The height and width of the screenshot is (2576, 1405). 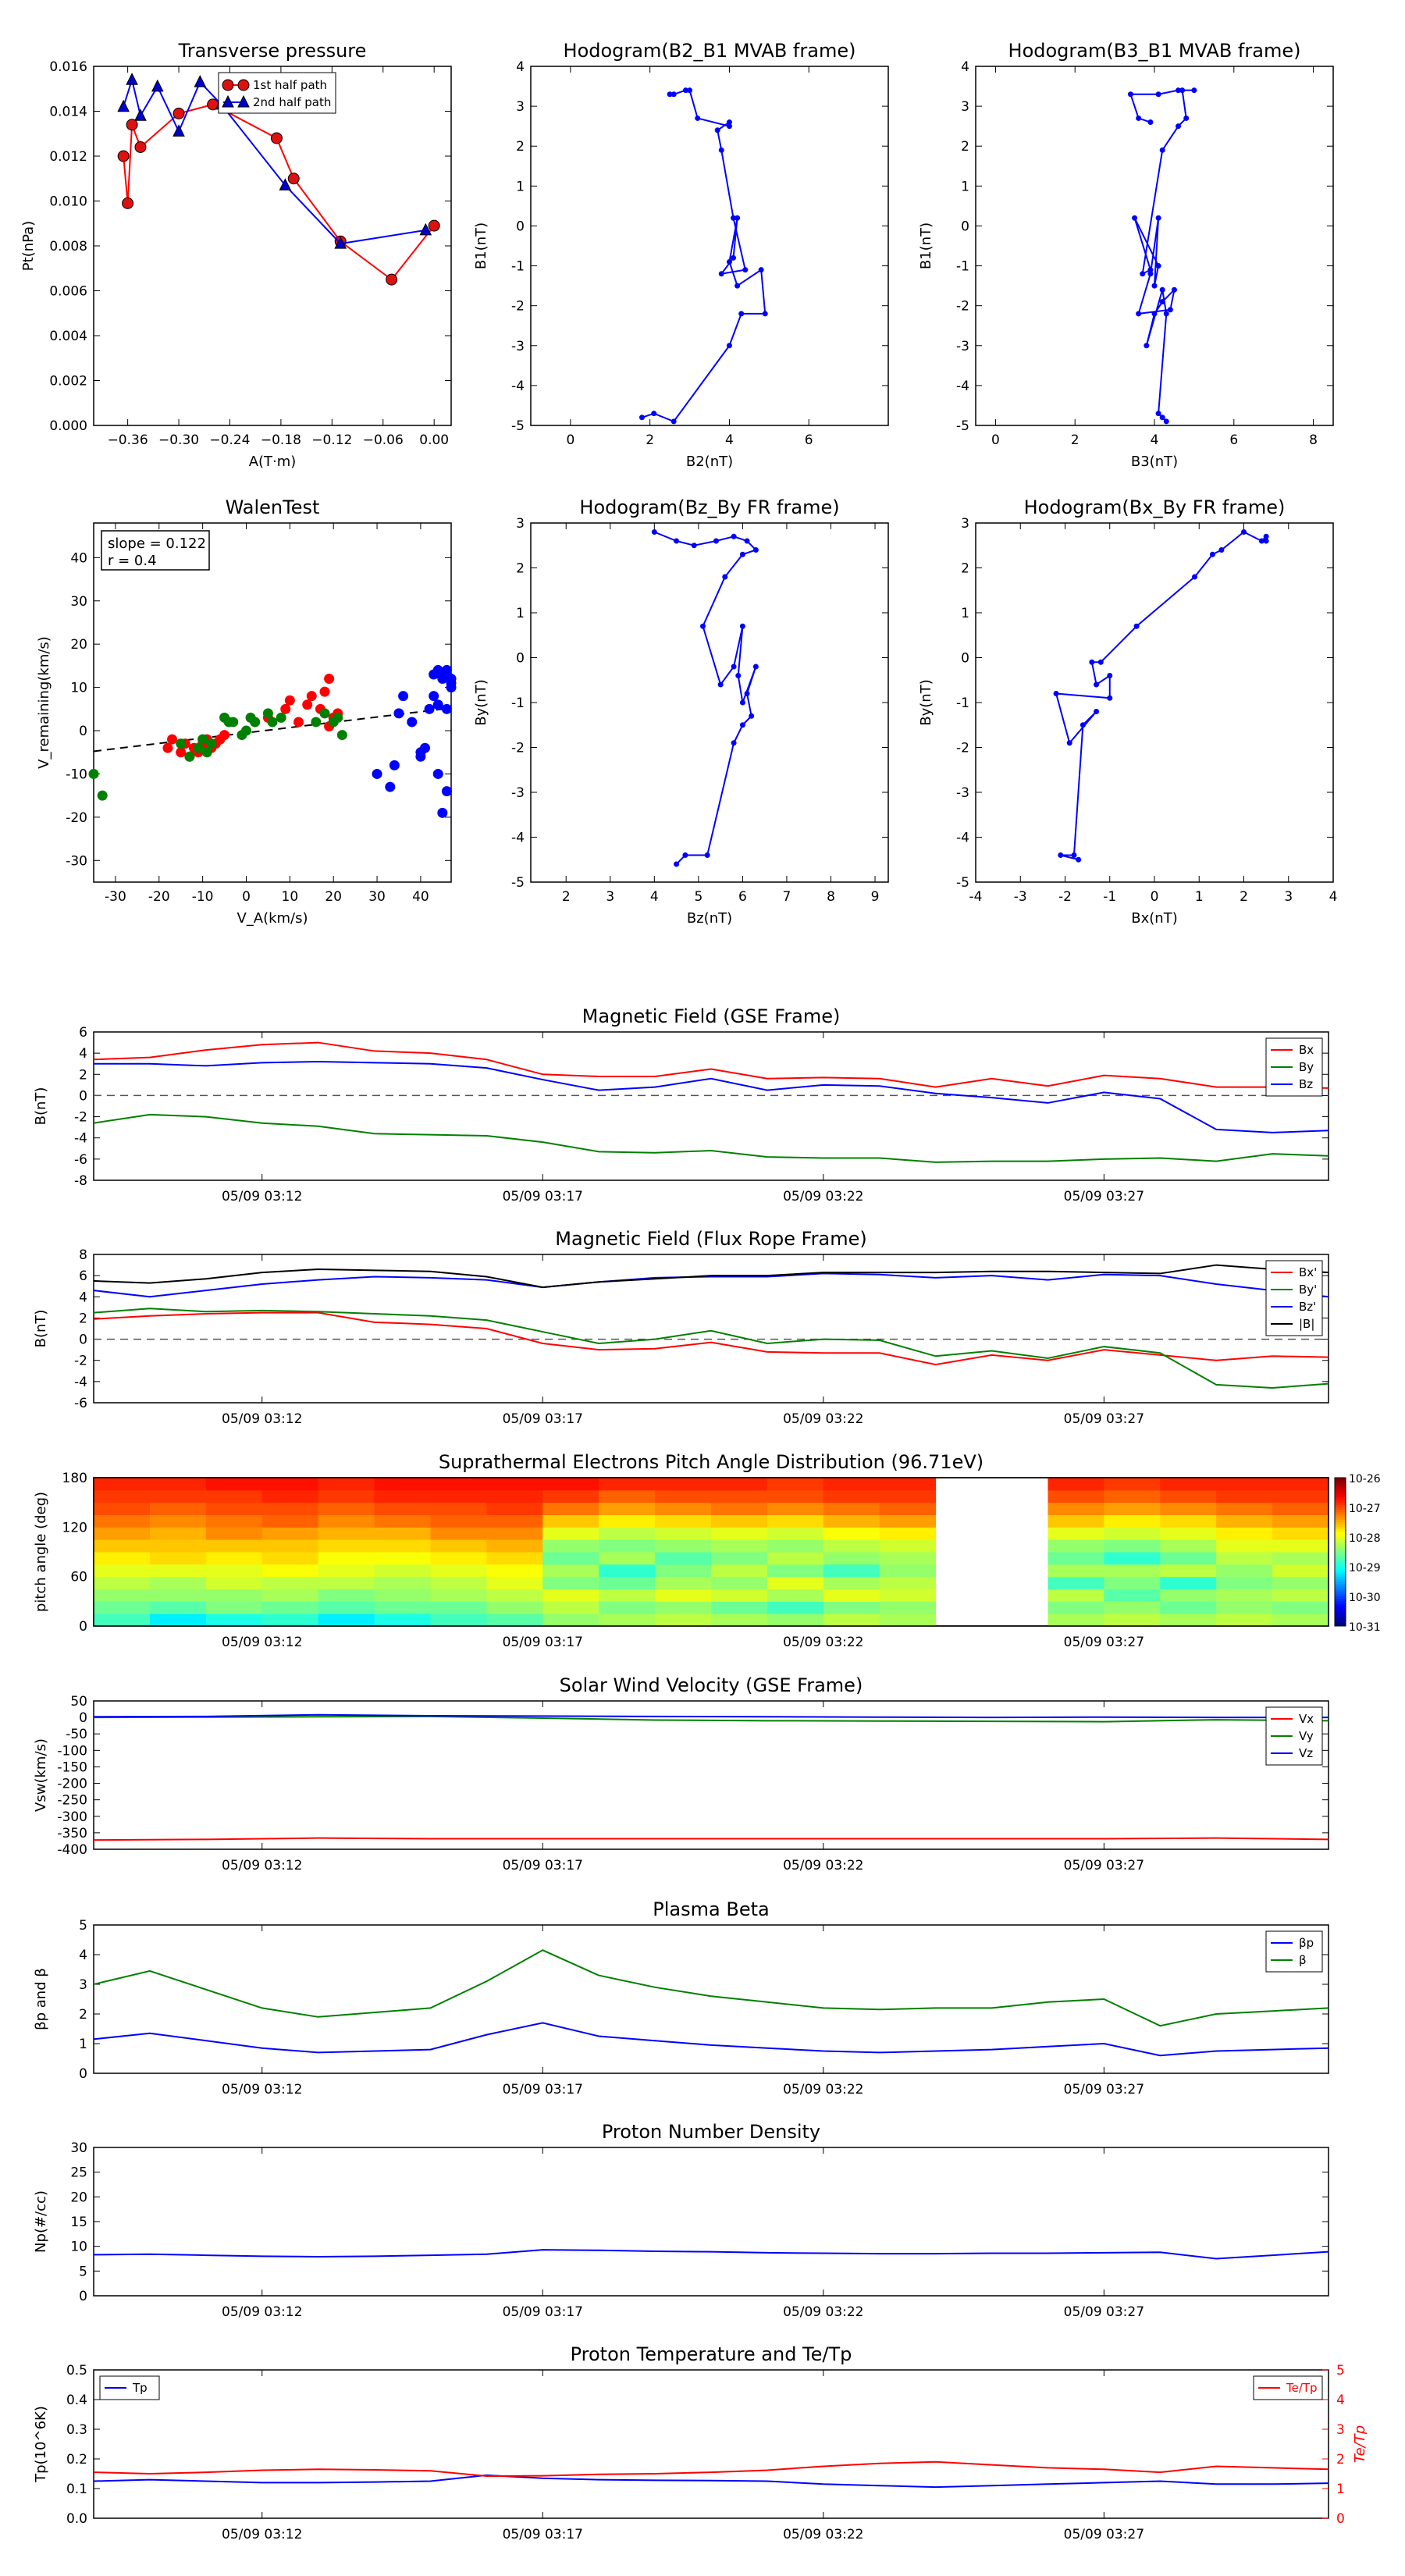 What do you see at coordinates (520, 186) in the screenshot?
I see `y-tick-label: 1` at bounding box center [520, 186].